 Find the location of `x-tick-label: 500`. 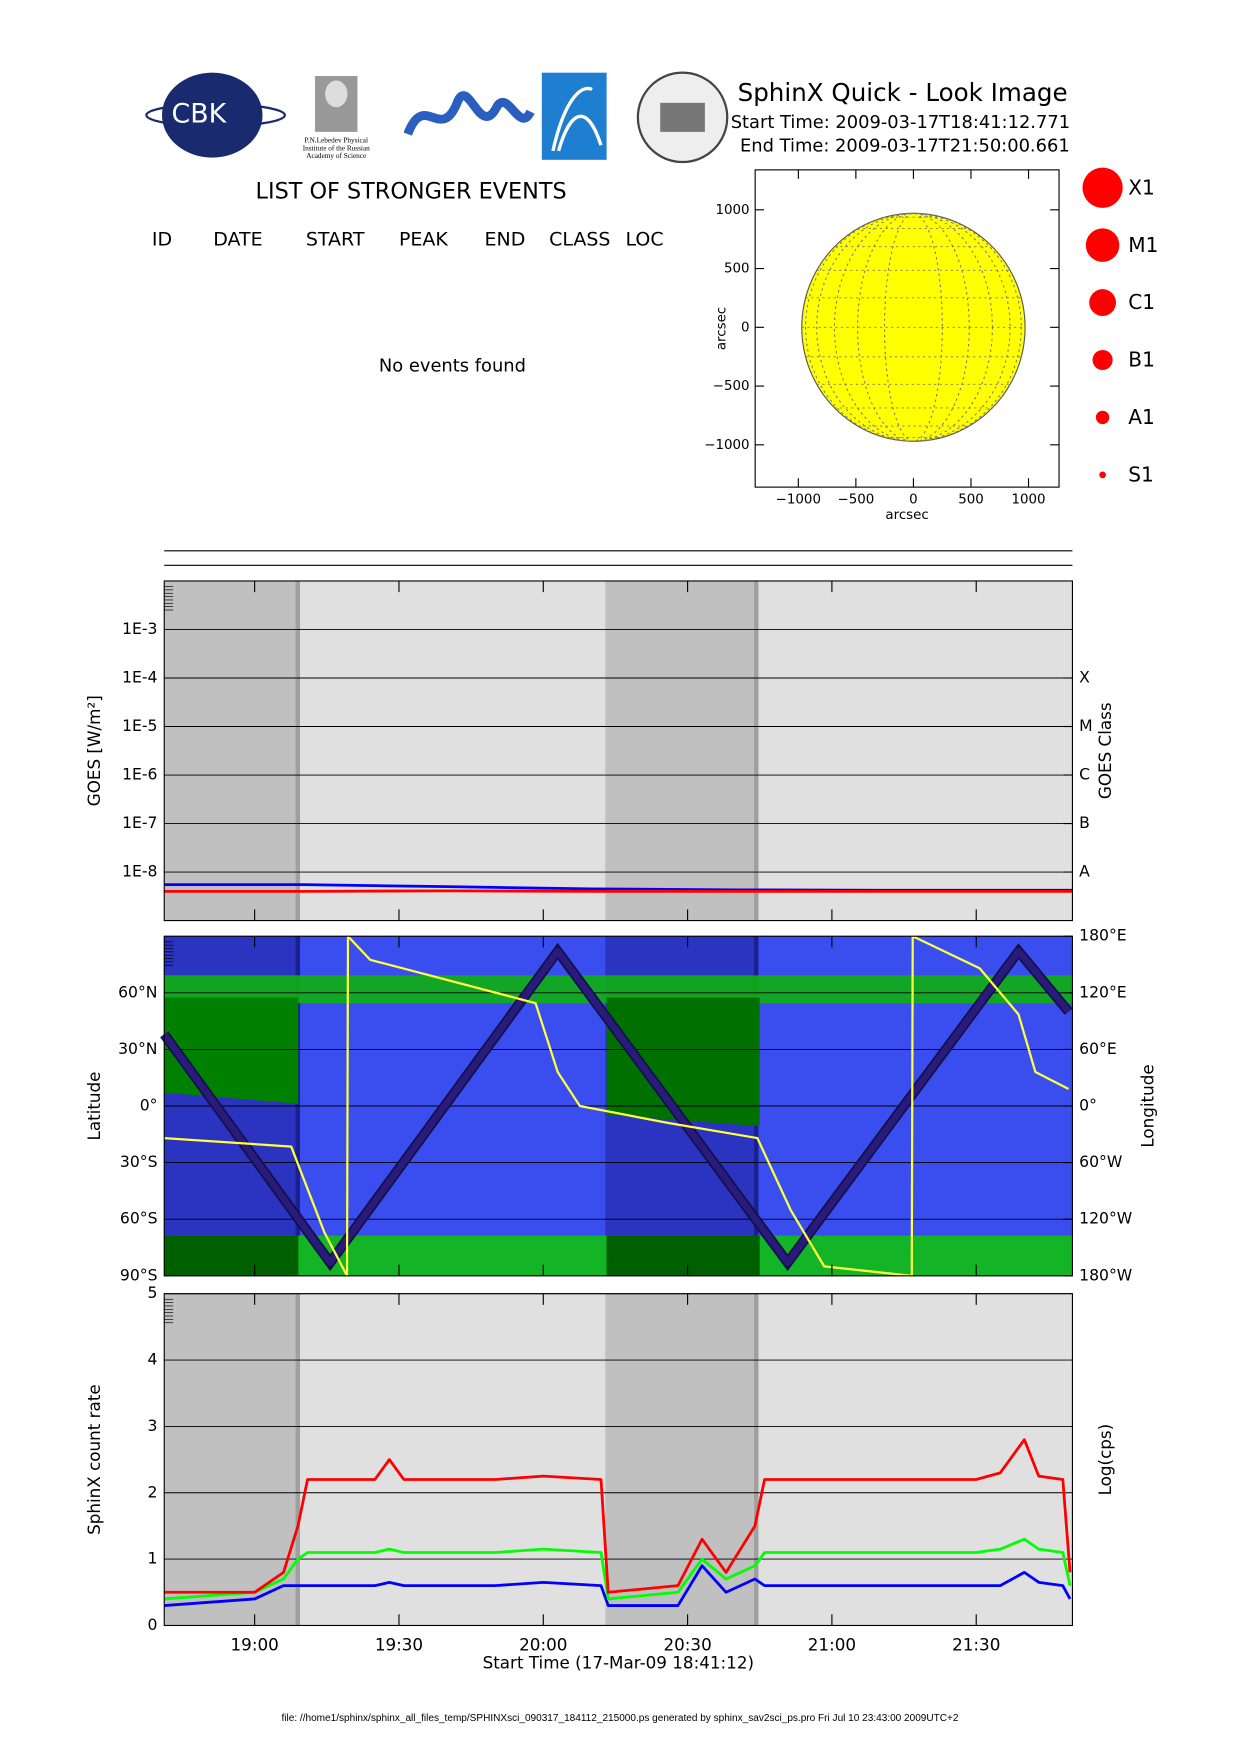

x-tick-label: 500 is located at coordinates (971, 499).